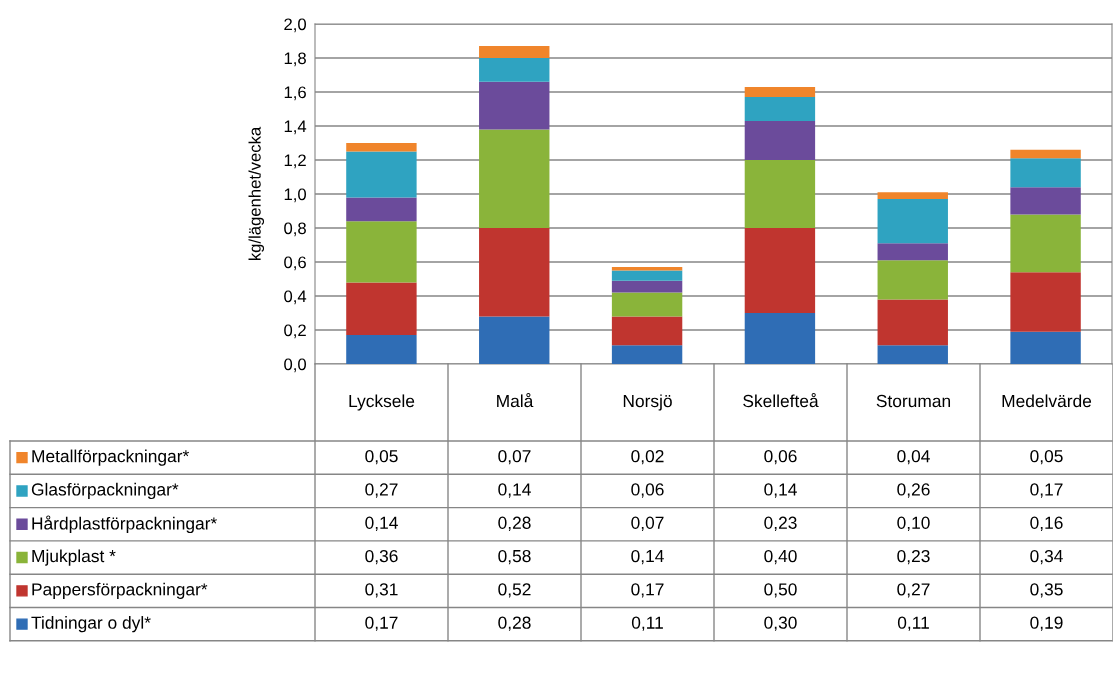 Image resolution: width=1113 pixels, height=679 pixels. I want to click on y-tick-label: 0,8, so click(295, 229).